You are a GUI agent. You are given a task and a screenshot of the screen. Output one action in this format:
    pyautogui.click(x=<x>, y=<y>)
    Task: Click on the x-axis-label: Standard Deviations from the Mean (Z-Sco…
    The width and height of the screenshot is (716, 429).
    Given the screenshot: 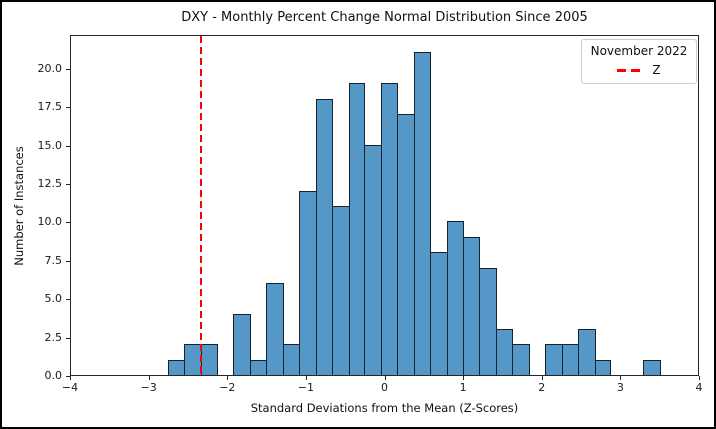 What is the action you would take?
    pyautogui.click(x=384, y=408)
    